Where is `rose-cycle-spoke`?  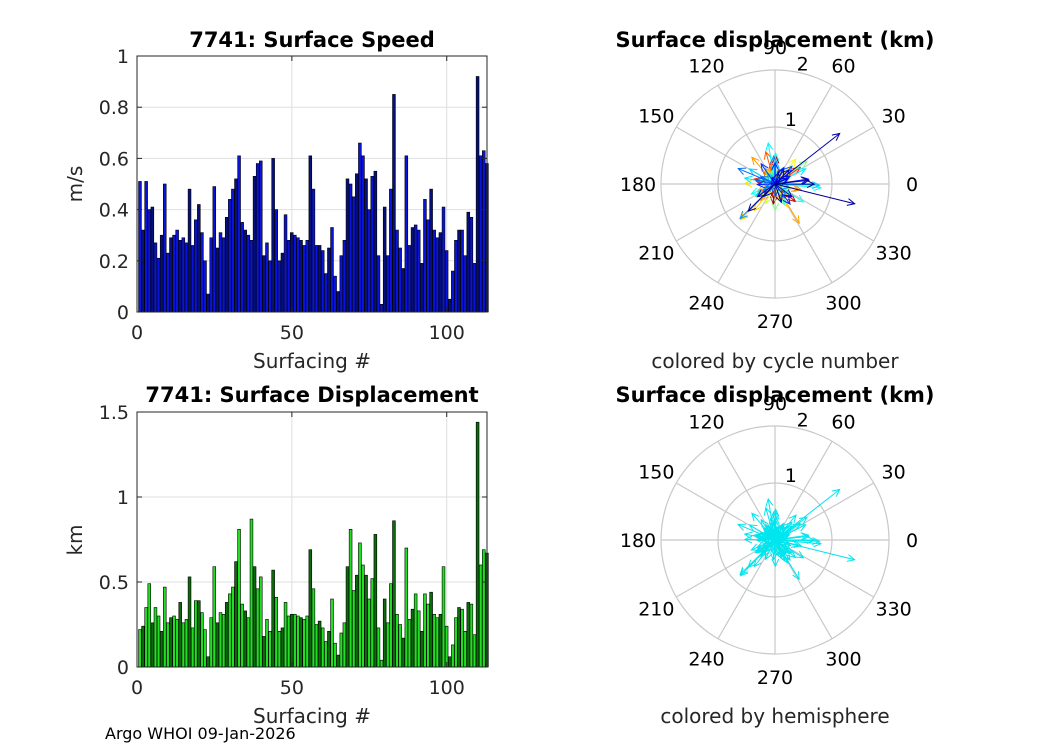
rose-cycle-spoke is located at coordinates (824, 155).